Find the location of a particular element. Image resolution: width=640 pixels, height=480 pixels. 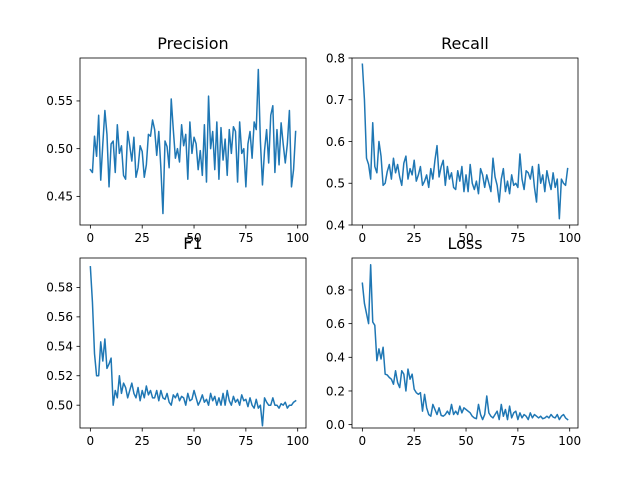

y-tick-label: 0.45 is located at coordinates (59, 197).